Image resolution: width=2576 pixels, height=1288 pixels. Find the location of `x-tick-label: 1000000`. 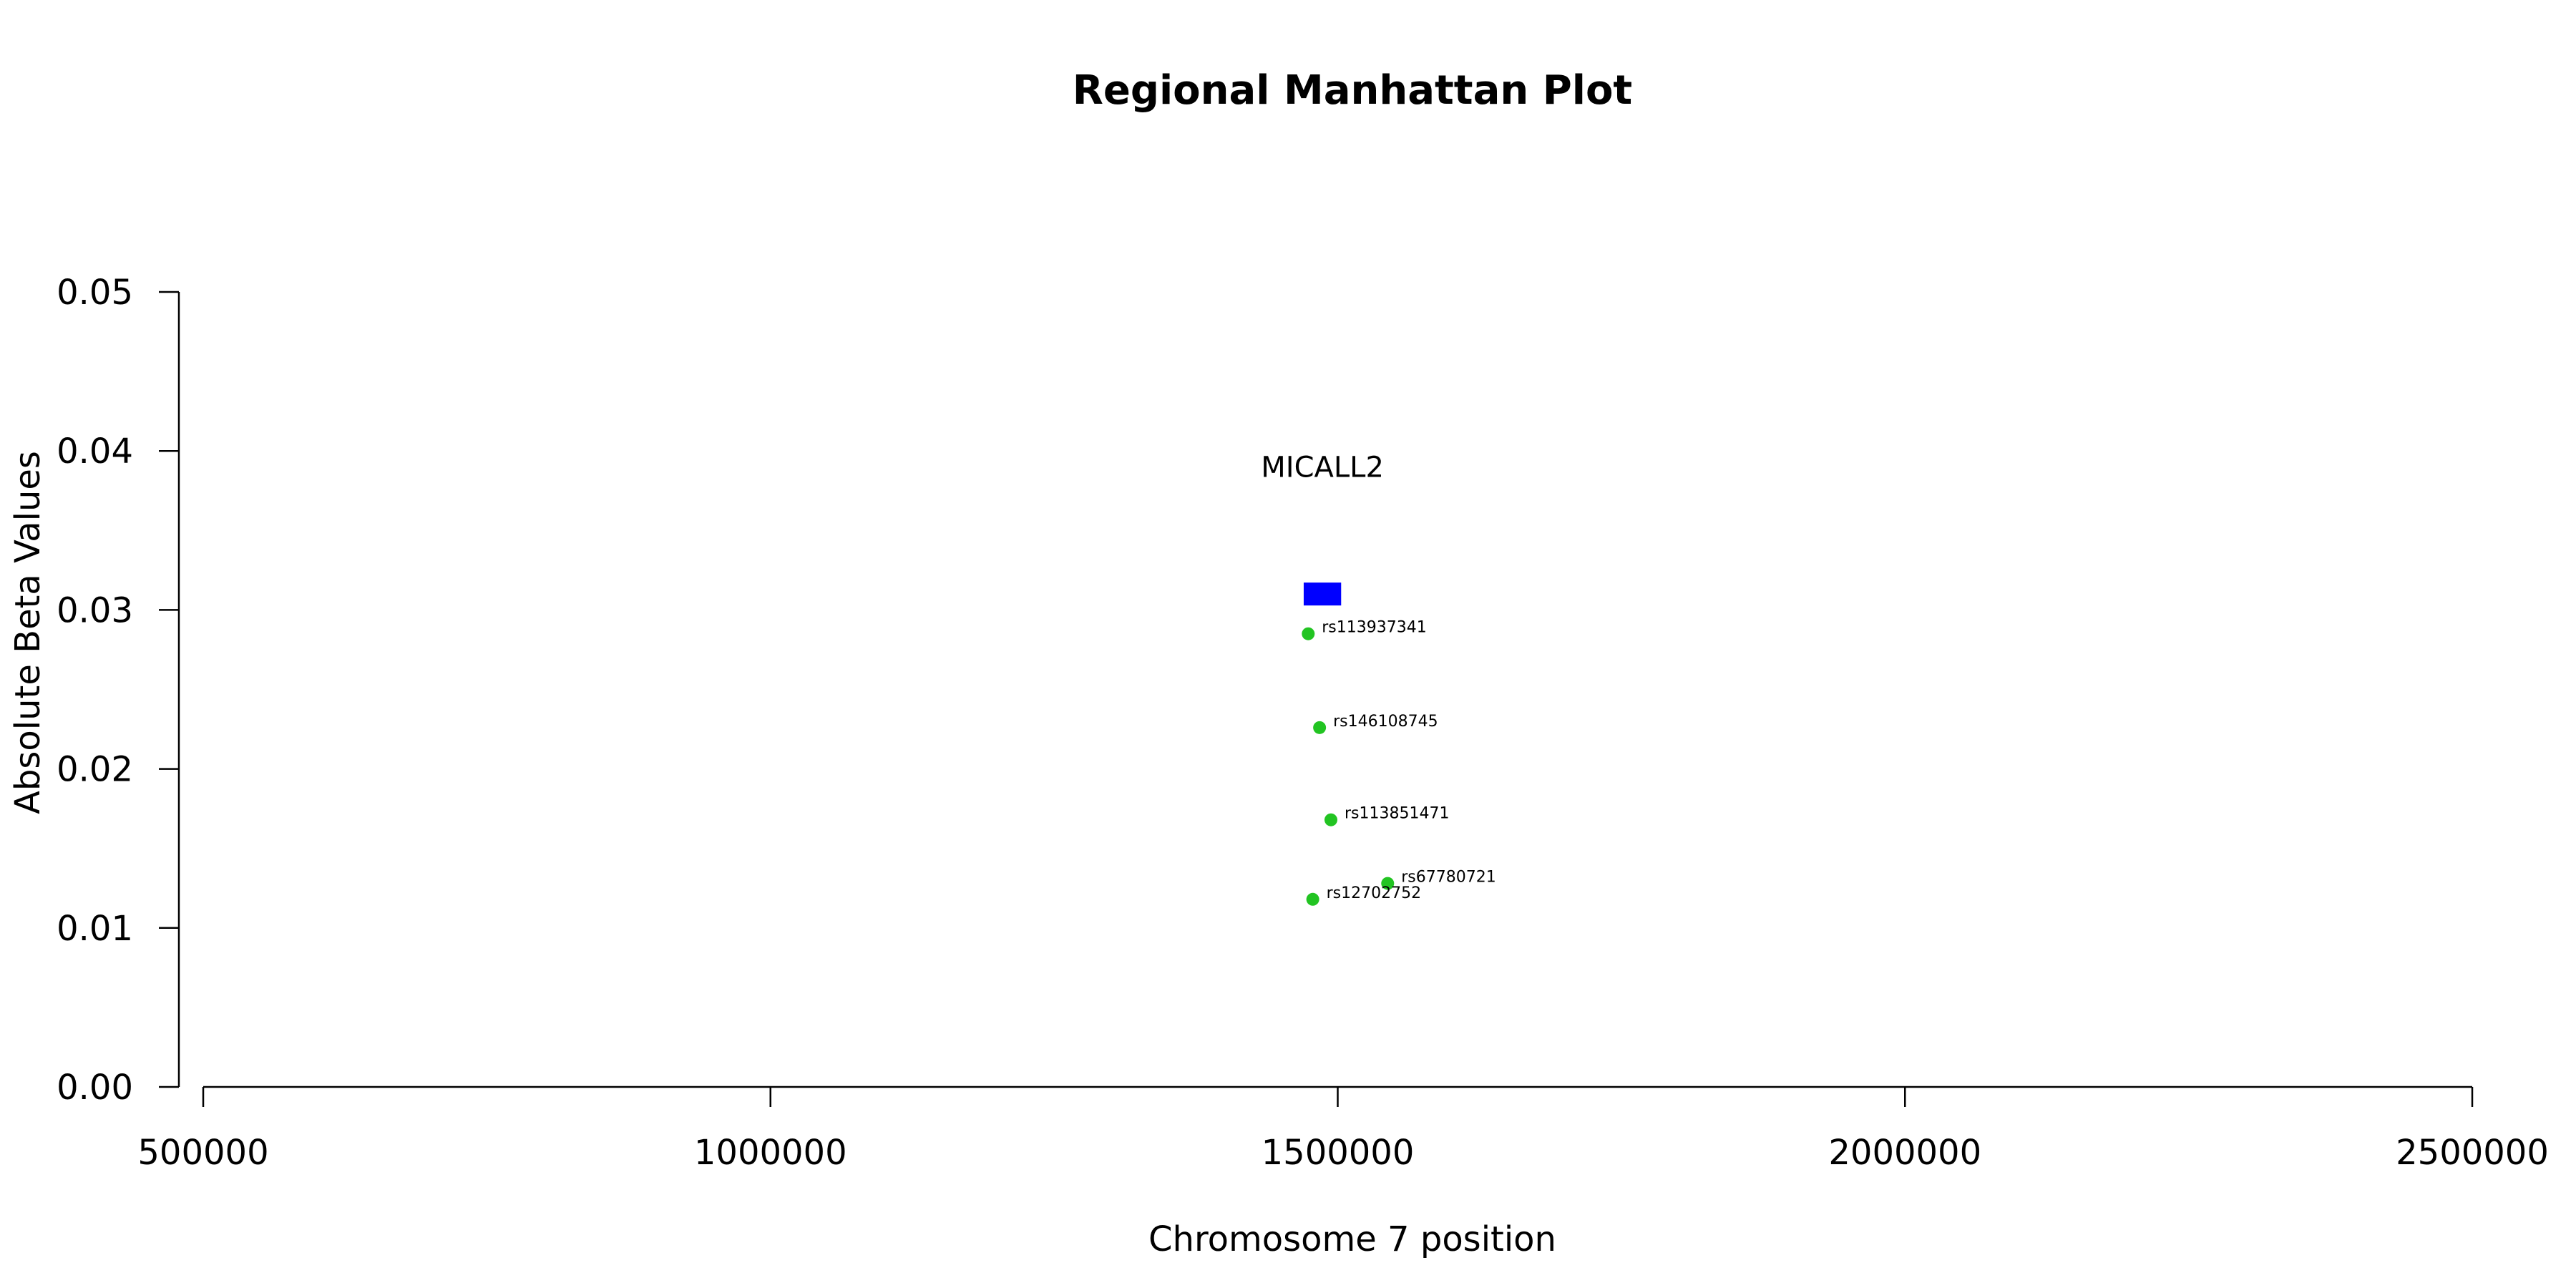

x-tick-label: 1000000 is located at coordinates (770, 1153).